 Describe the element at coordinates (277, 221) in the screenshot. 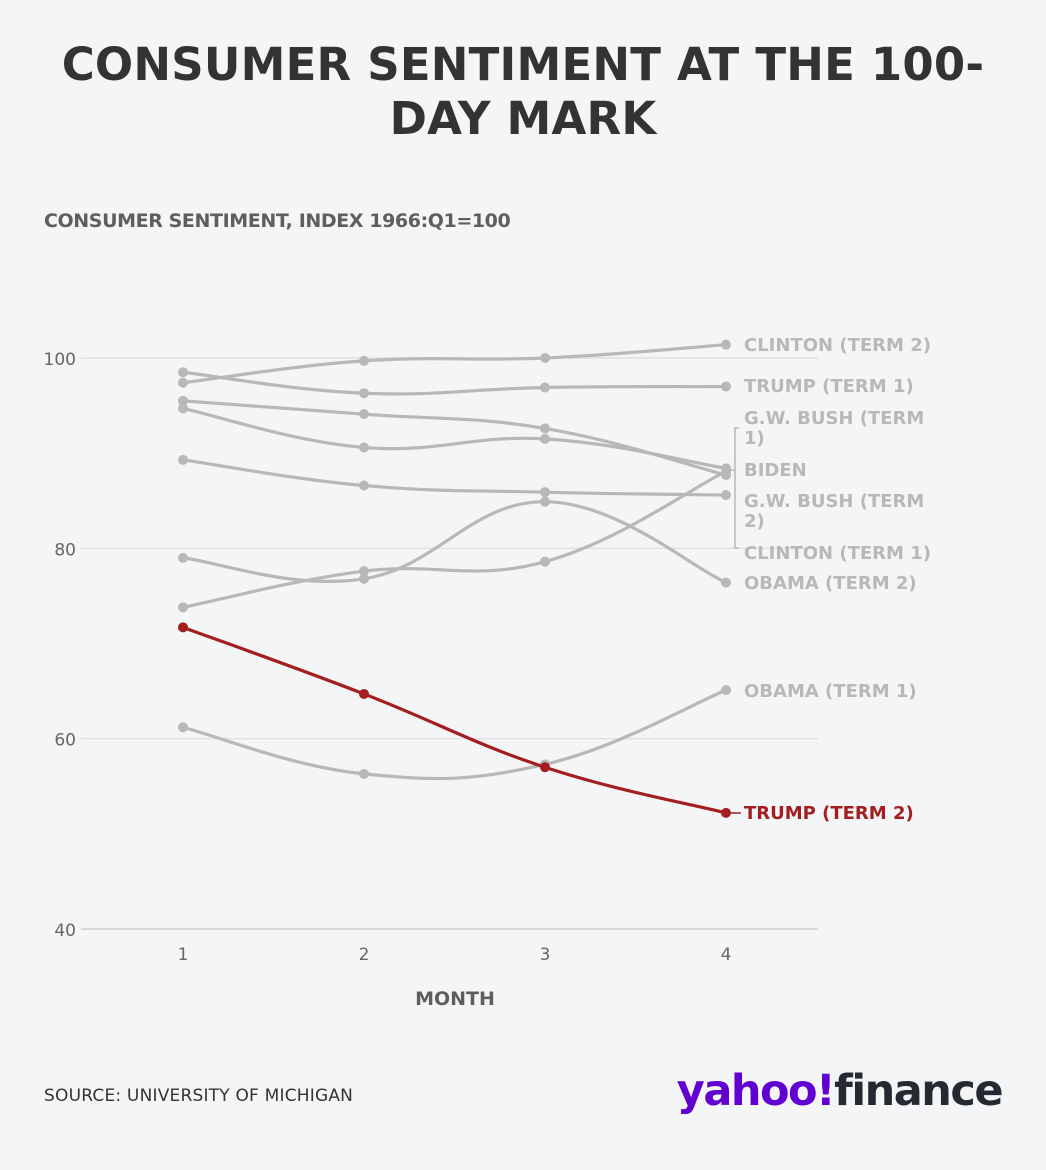

I see `chart-subtitle: CONSUMER SENTIMENT, INDEX 1966:Q1=100` at that location.